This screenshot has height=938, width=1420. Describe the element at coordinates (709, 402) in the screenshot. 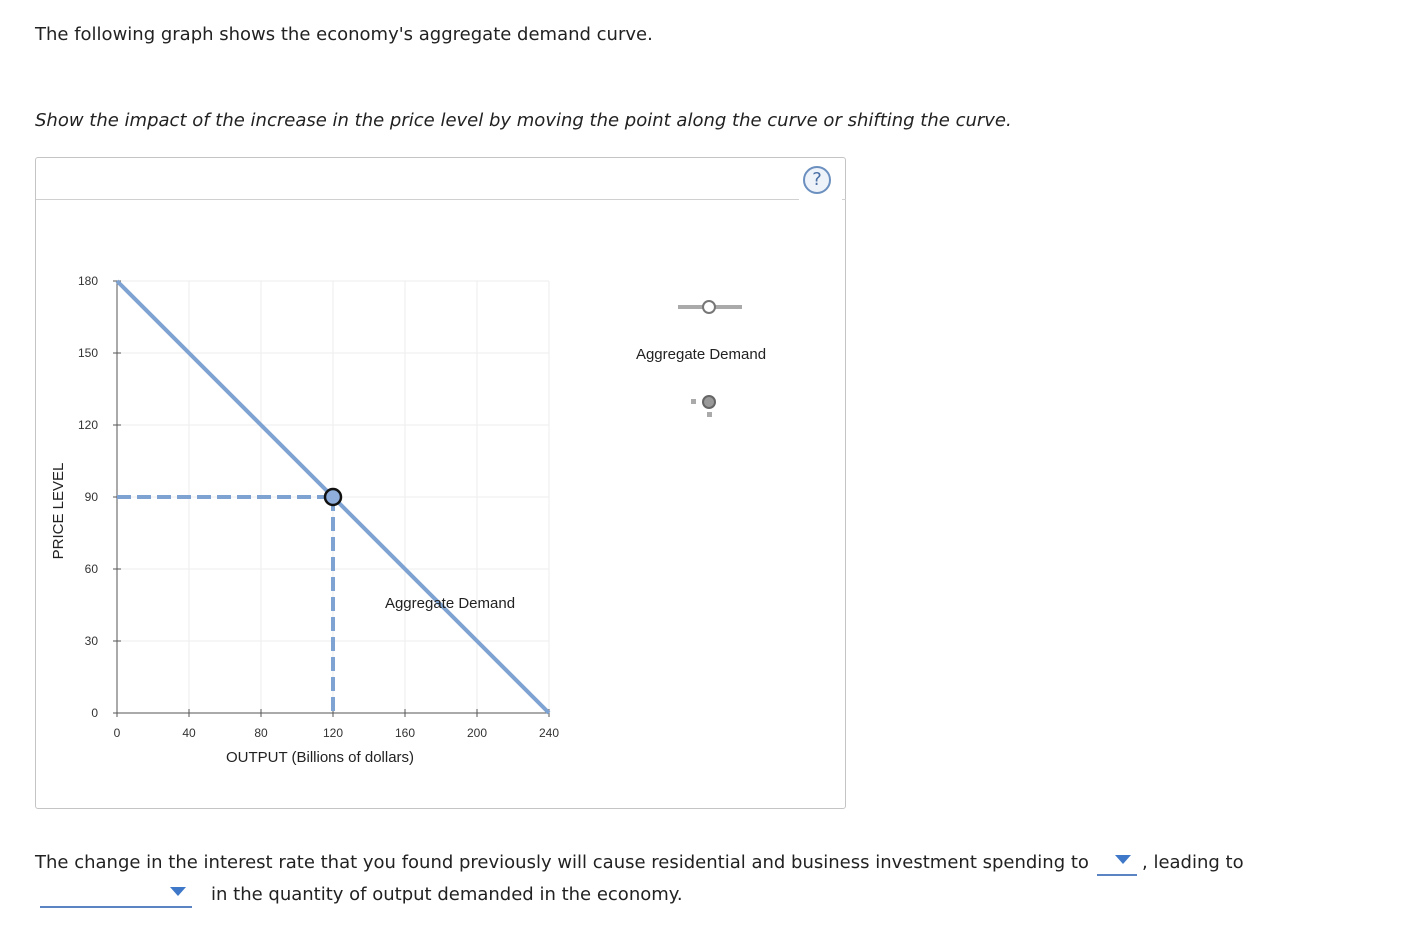

I see `palette-point-marker-icon` at that location.